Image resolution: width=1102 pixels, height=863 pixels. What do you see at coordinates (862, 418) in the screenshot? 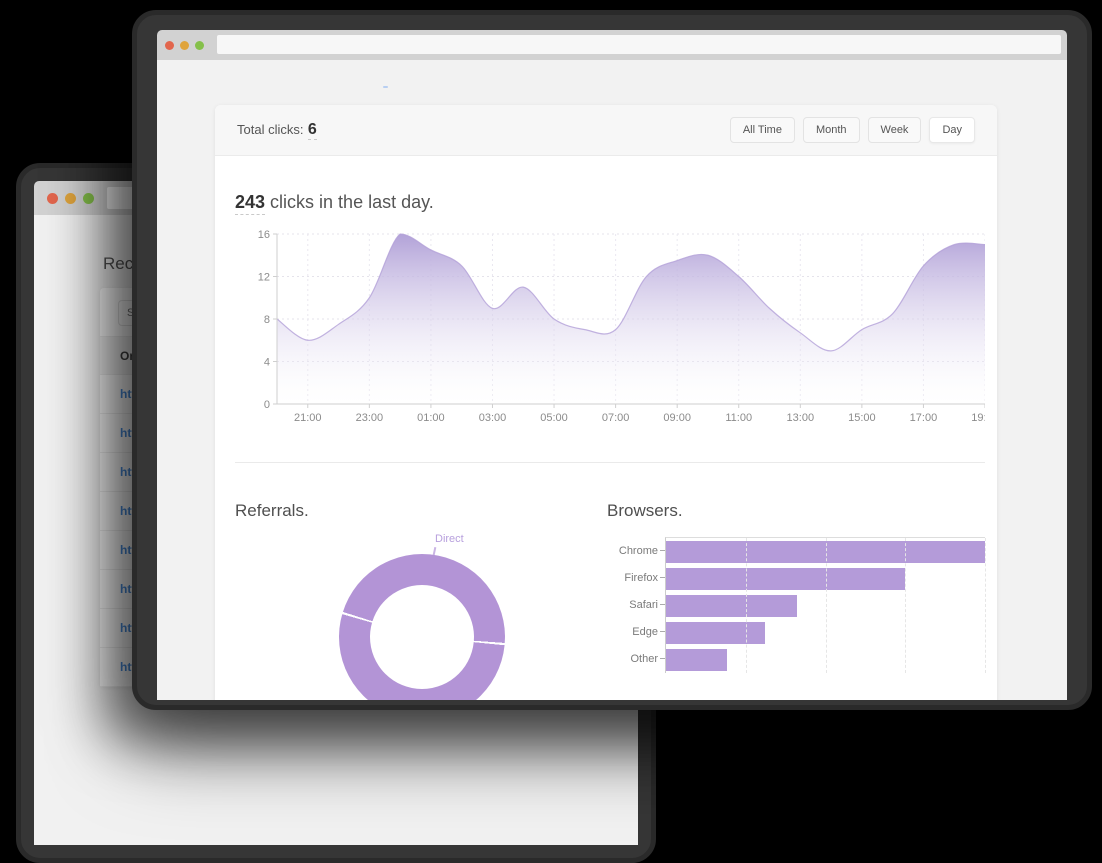
I see `svg-text: 15:00` at bounding box center [862, 418].